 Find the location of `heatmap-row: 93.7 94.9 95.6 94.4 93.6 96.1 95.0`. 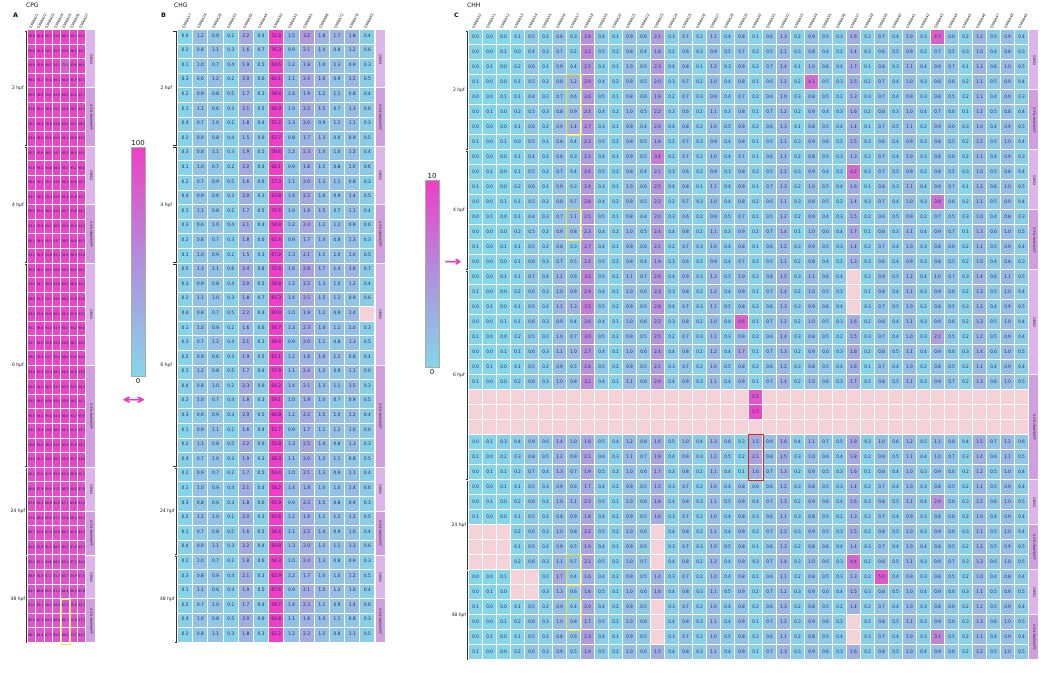

heatmap-row: 93.7 94.9 95.6 94.4 93.6 96.1 95.0 is located at coordinates (57, 344).